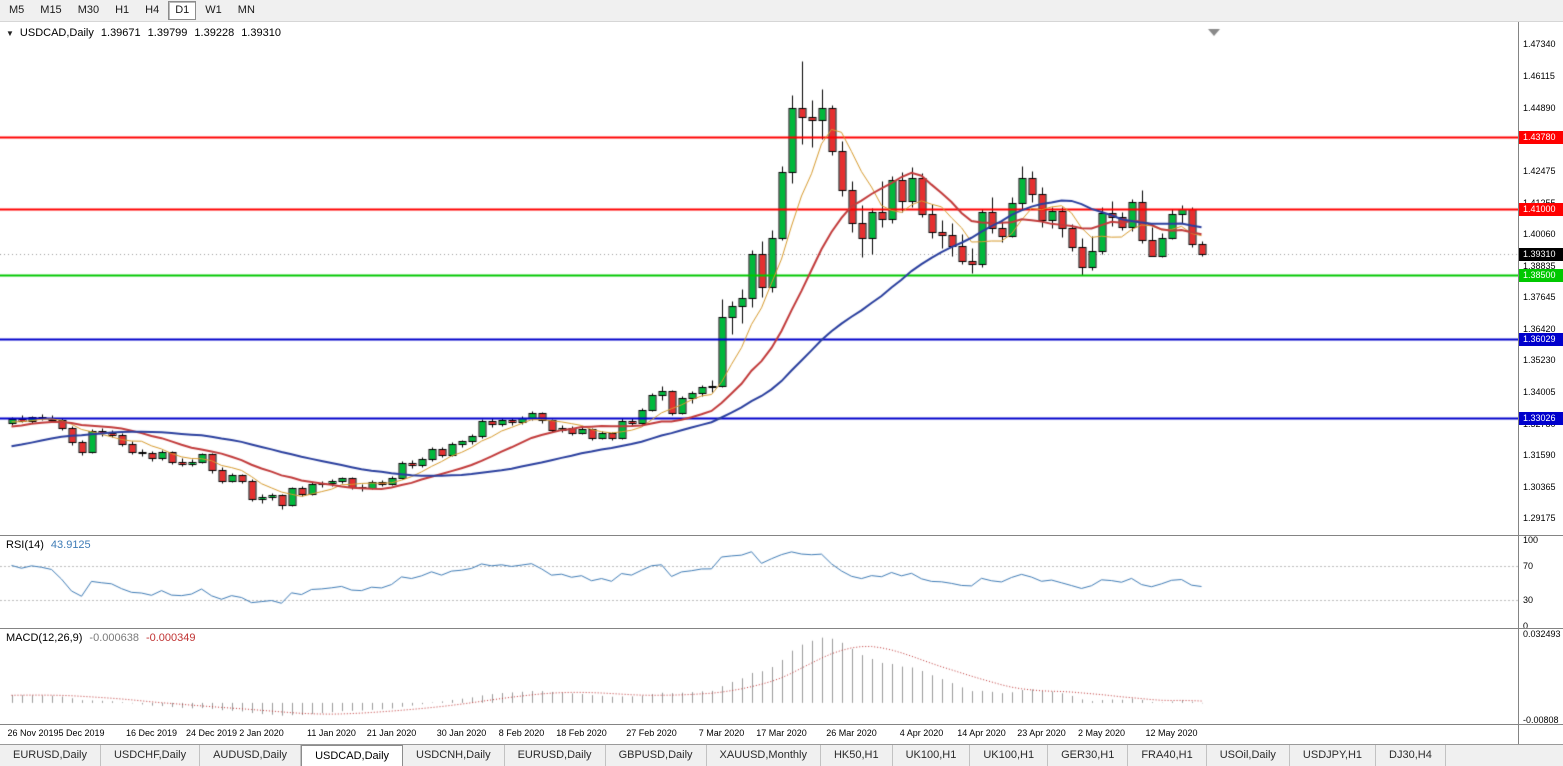  What do you see at coordinates (1528, 565) in the screenshot?
I see `rsi-scale-label: 70` at bounding box center [1528, 565].